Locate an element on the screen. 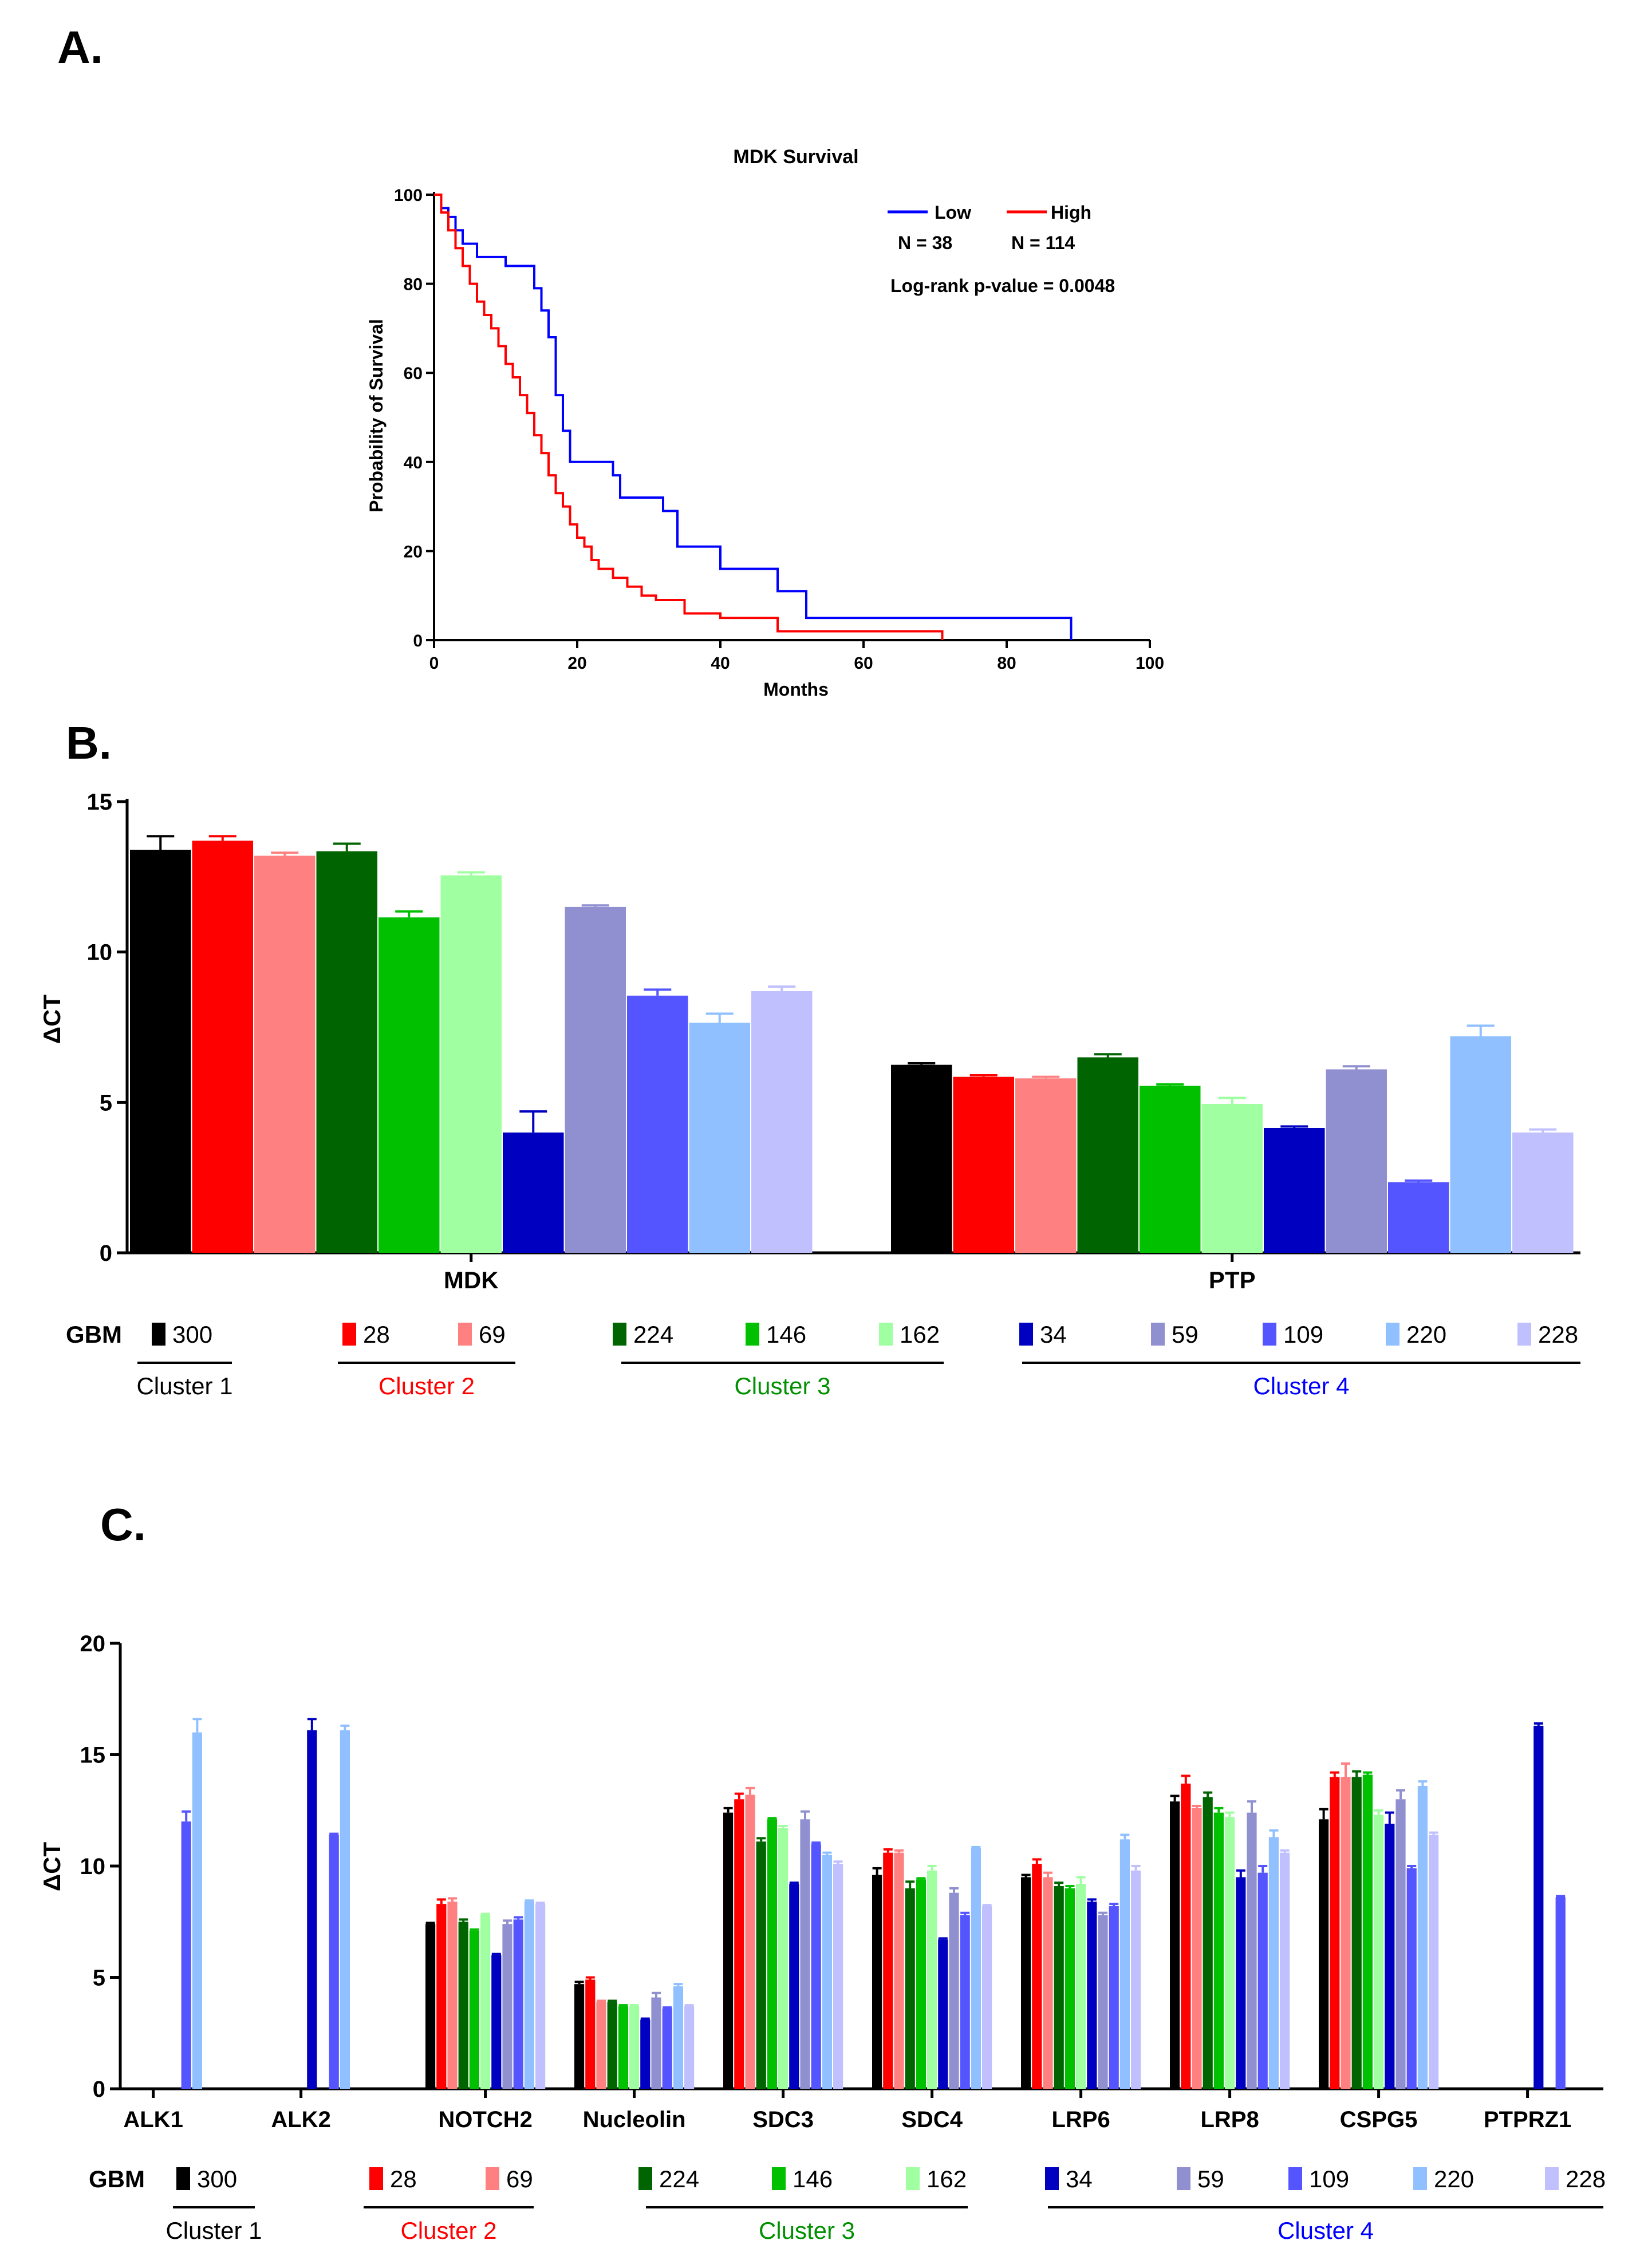 This screenshot has height=2268, width=1640. category-label-cspg5: CSPG5 is located at coordinates (1379, 2119).